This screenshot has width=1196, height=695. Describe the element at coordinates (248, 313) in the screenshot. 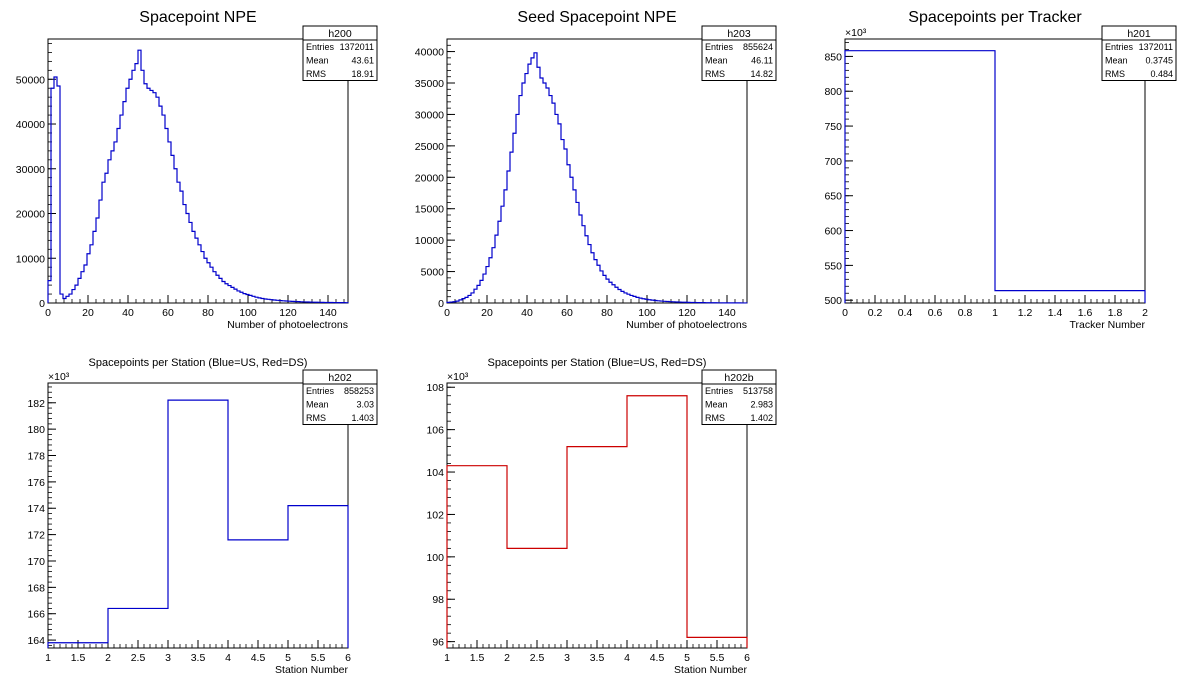

I see `x-tick-label: 100` at that location.